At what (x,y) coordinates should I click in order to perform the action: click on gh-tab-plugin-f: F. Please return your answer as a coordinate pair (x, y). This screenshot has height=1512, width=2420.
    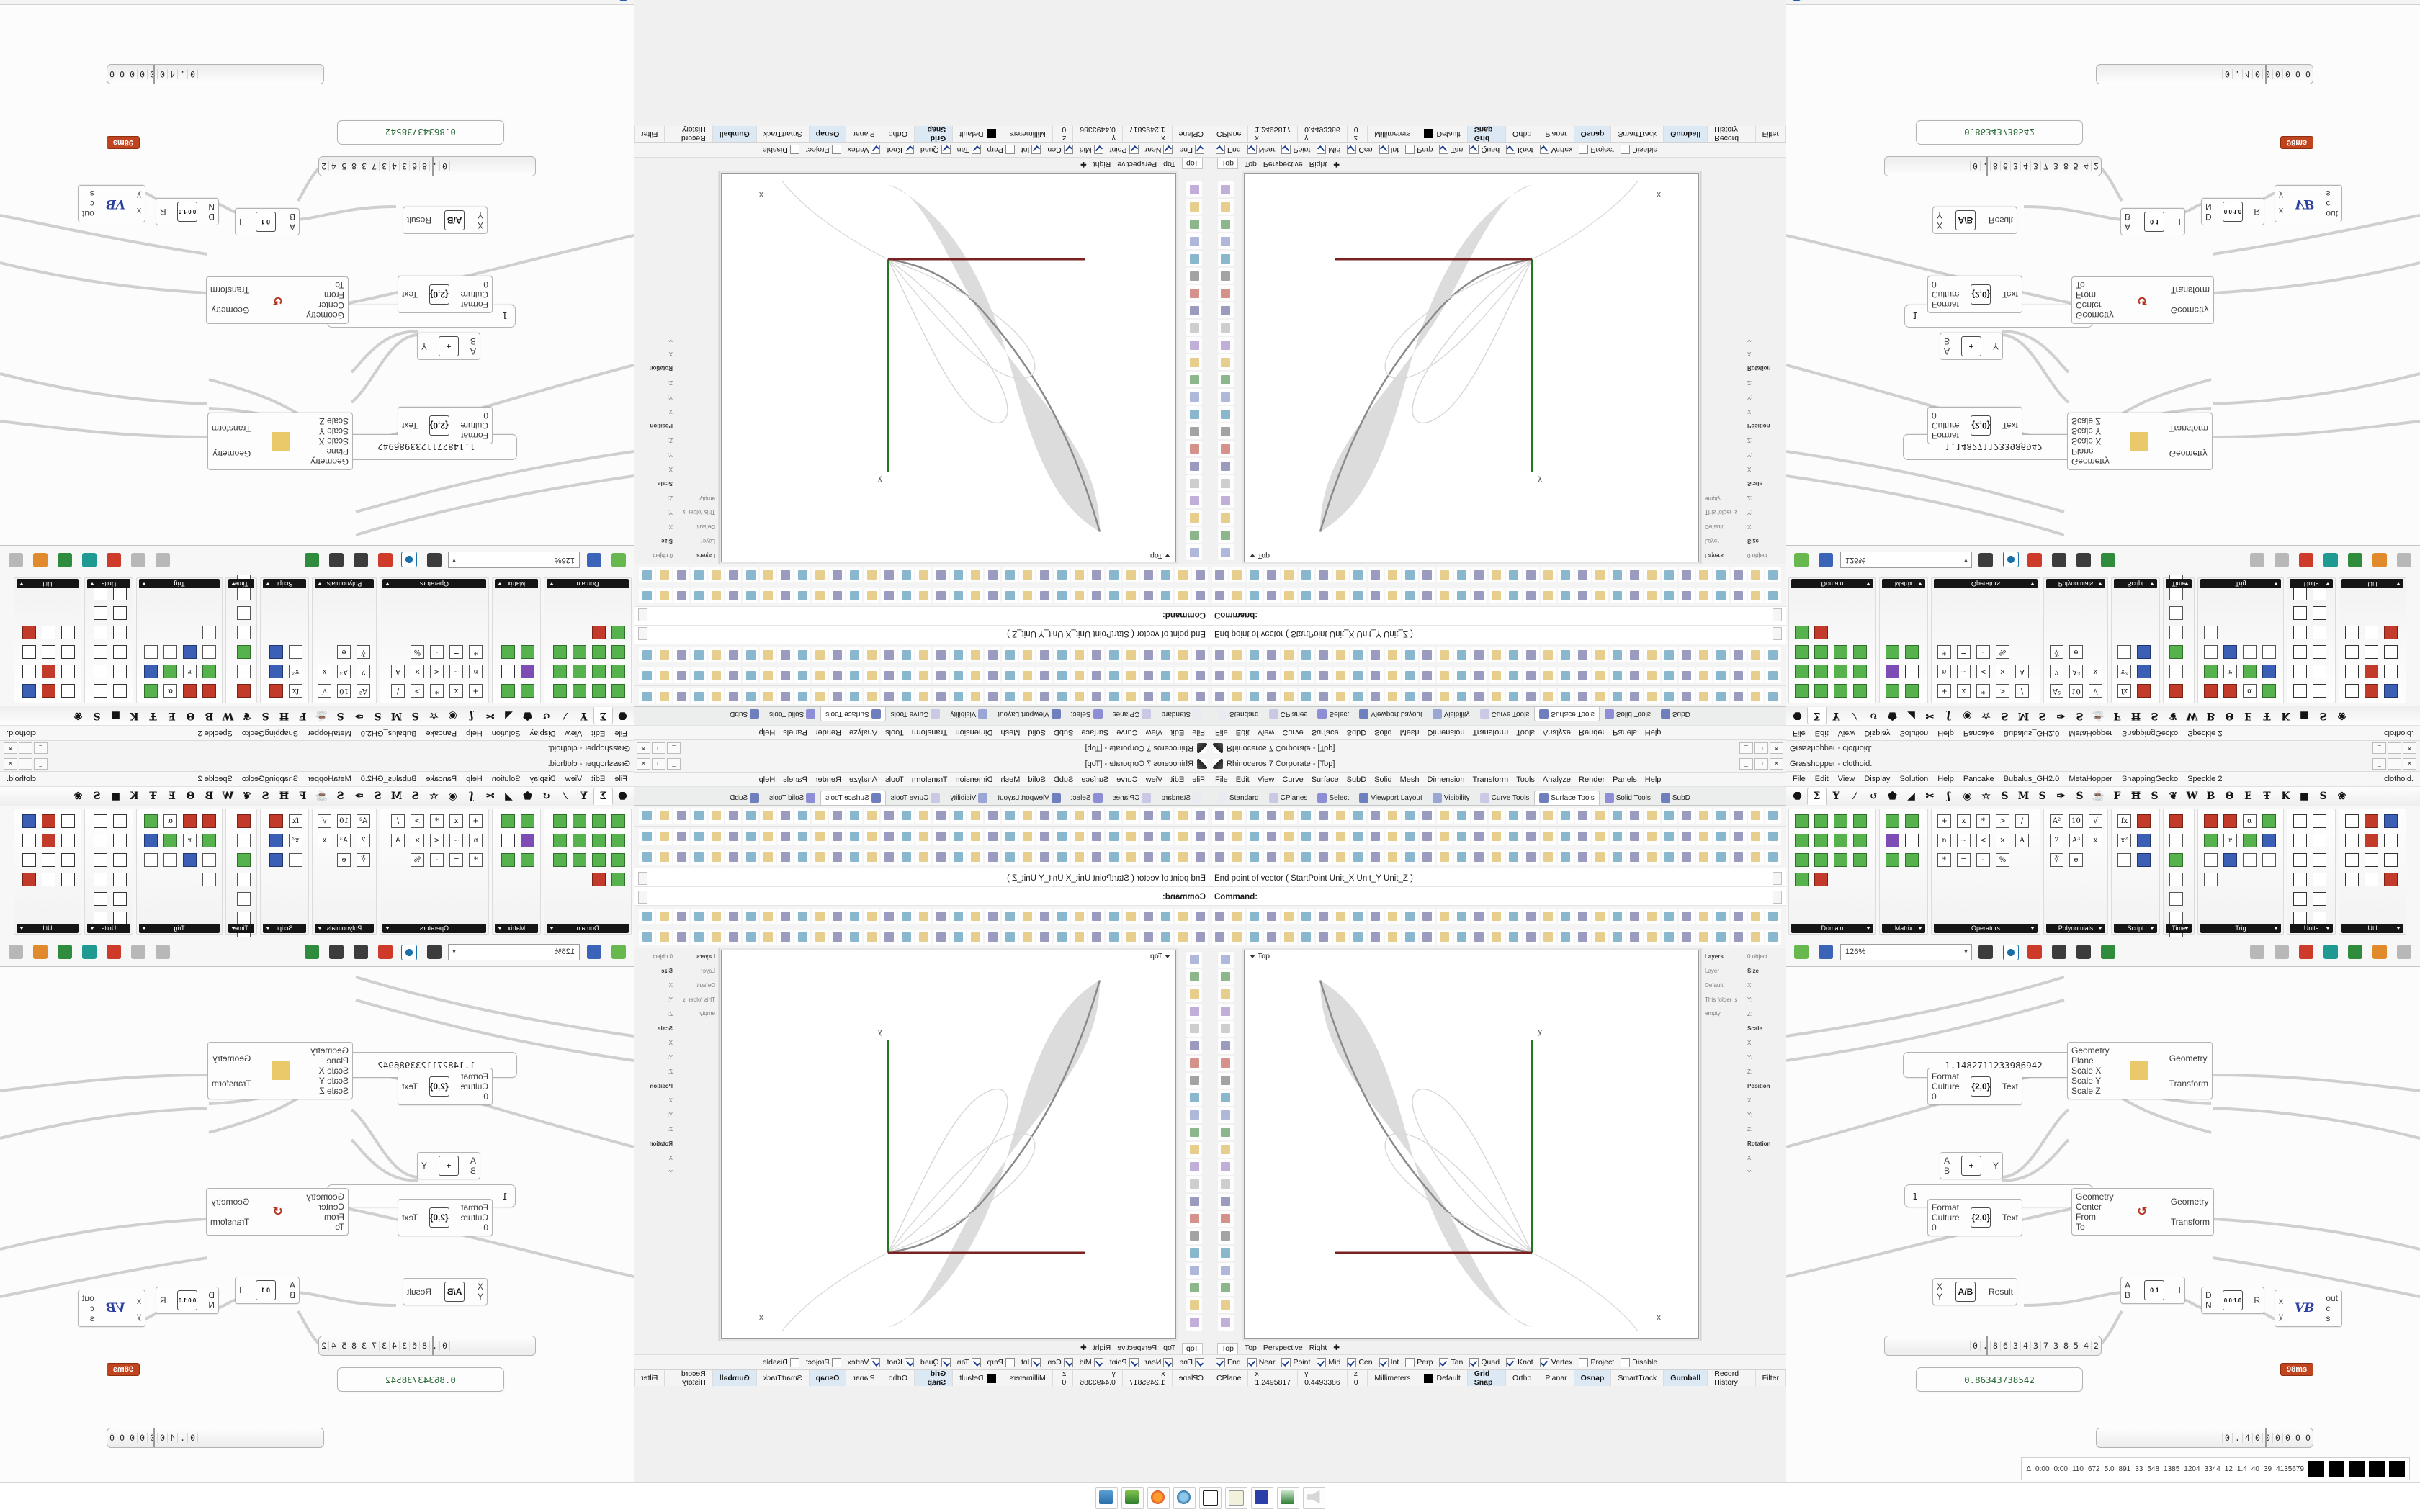
    Looking at the image, I should click on (2117, 715).